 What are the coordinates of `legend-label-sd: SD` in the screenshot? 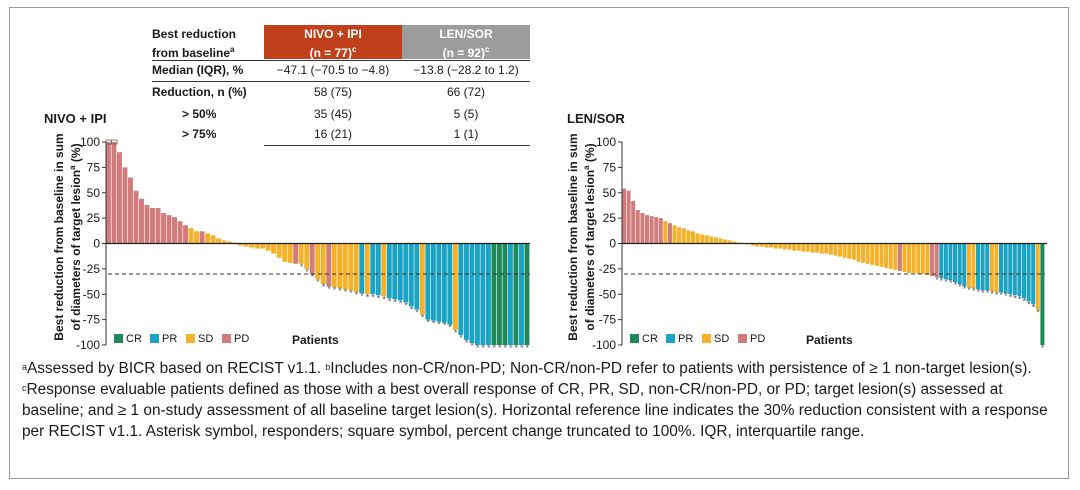 It's located at (721, 339).